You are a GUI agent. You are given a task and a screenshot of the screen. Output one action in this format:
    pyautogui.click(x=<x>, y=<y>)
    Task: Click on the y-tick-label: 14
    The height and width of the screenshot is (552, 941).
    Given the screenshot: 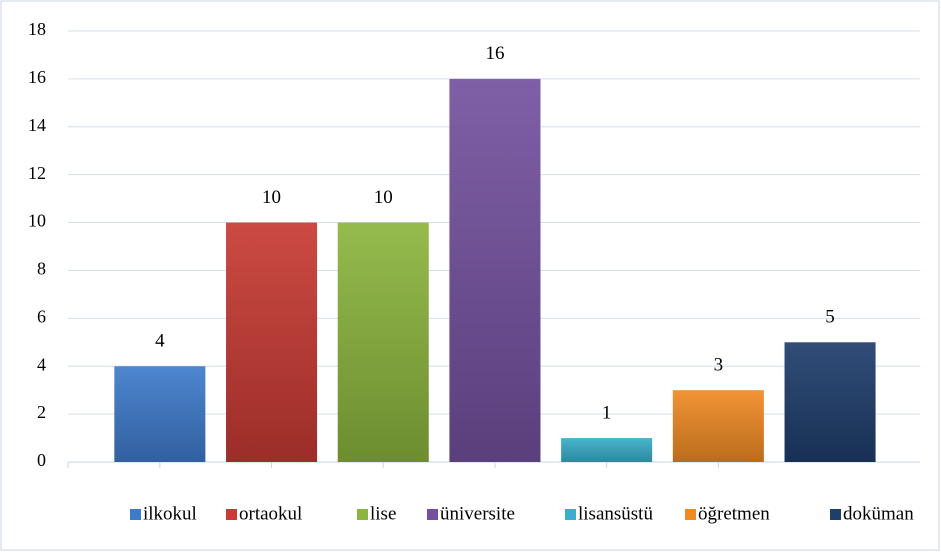 What is the action you would take?
    pyautogui.click(x=37, y=125)
    